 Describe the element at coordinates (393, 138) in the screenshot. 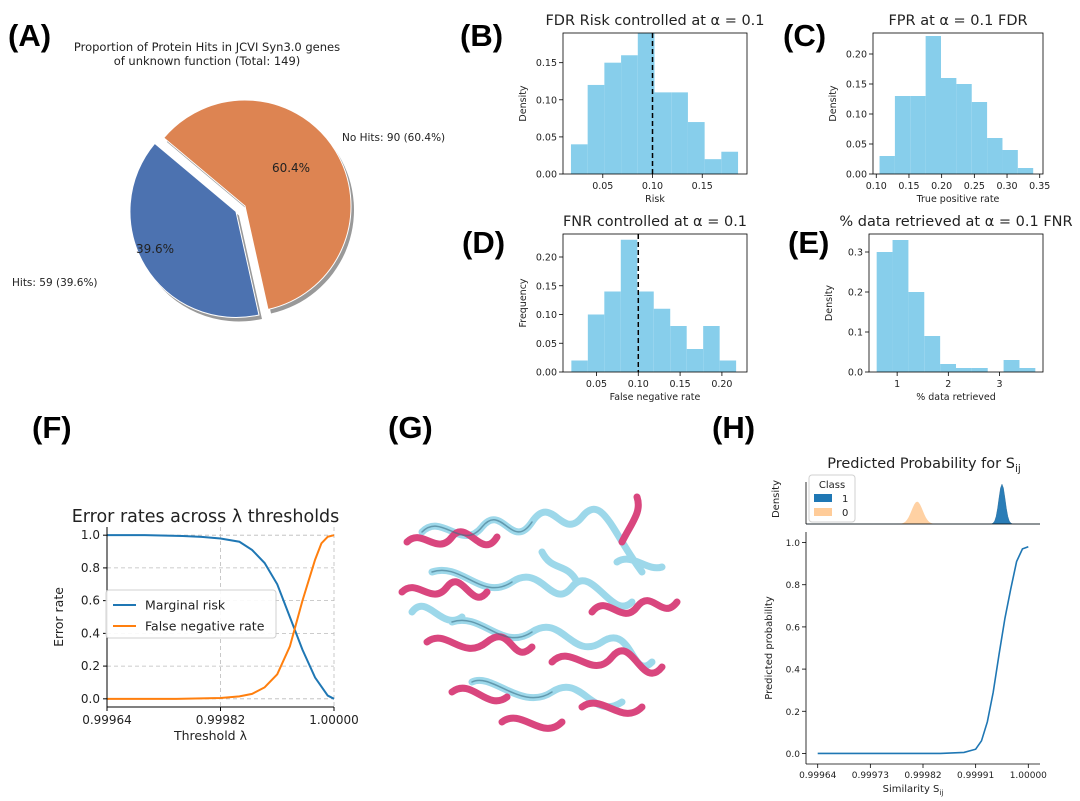

I see `pie-slice-label: No Hits: 90 (60.4%)` at that location.